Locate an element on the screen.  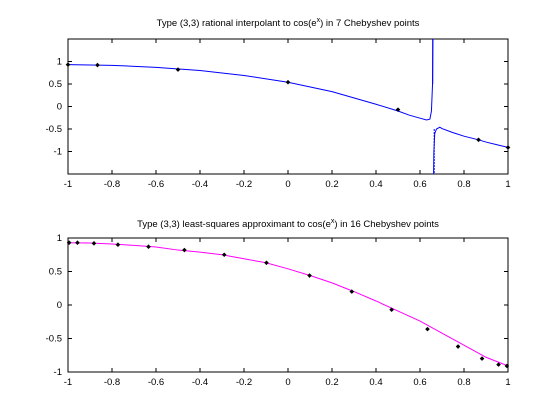
top-y-tick-label: 1 is located at coordinates (59, 62).